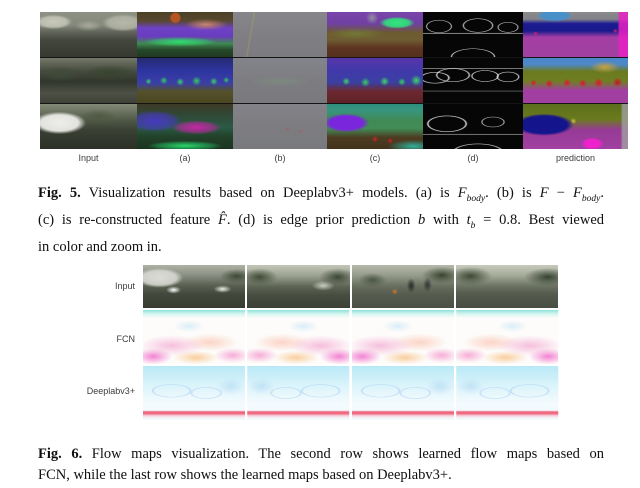 The width and height of the screenshot is (640, 488). What do you see at coordinates (185, 158) in the screenshot?
I see `fig5-col-label-a: (a)` at bounding box center [185, 158].